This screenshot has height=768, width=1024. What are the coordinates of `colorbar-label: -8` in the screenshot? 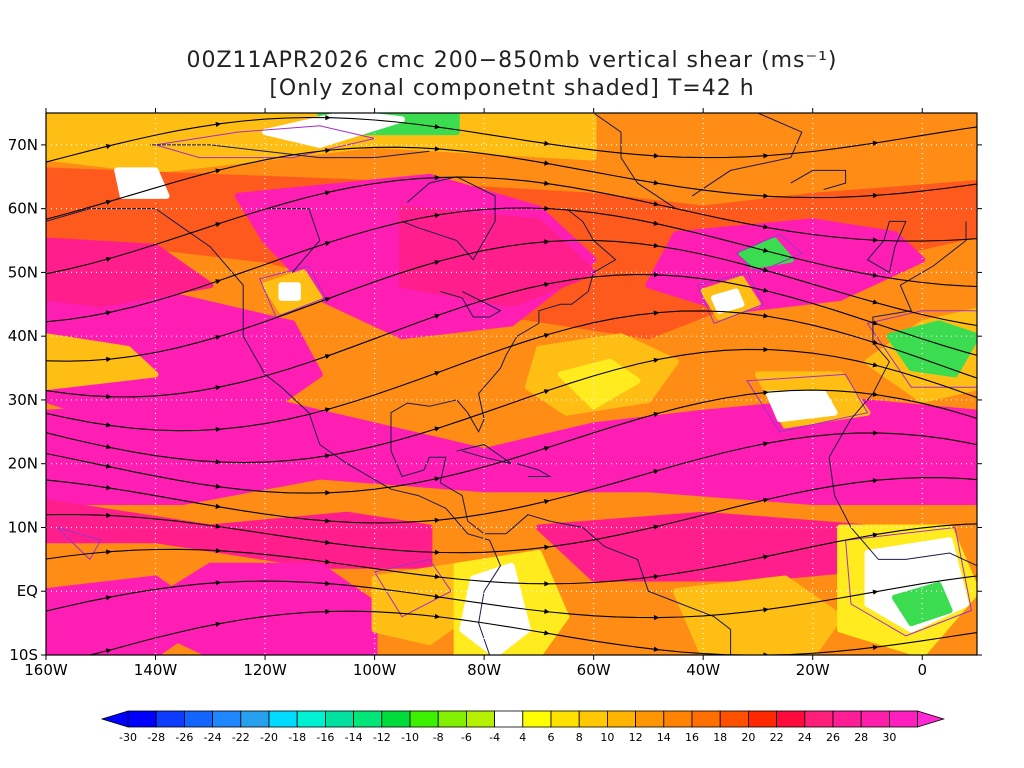 It's located at (438, 737).